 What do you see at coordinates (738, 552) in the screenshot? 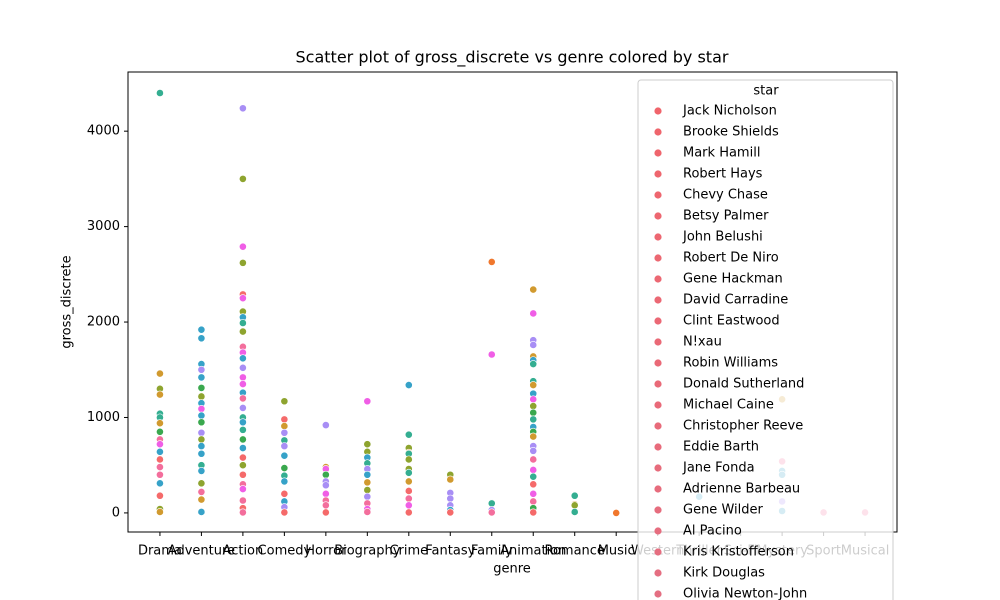
I see `legend-label: Kris Kristofferson` at bounding box center [738, 552].